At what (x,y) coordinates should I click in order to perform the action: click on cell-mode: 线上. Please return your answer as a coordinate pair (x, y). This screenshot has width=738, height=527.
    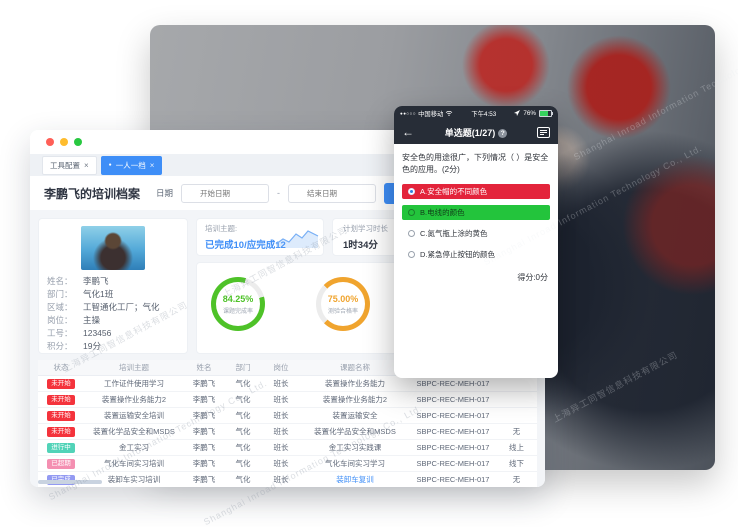
    Looking at the image, I should click on (516, 447).